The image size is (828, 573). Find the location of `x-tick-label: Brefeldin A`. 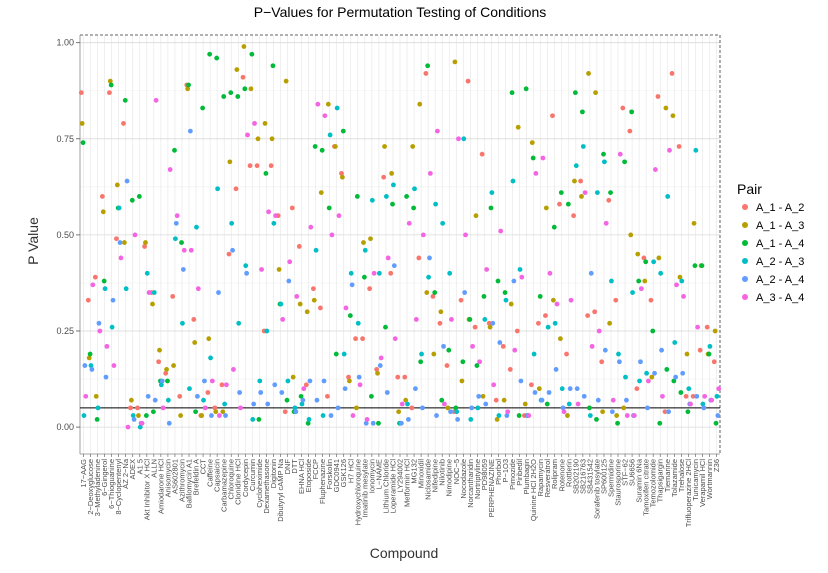

x-tick-label: Brefeldin A is located at coordinates (196, 477).